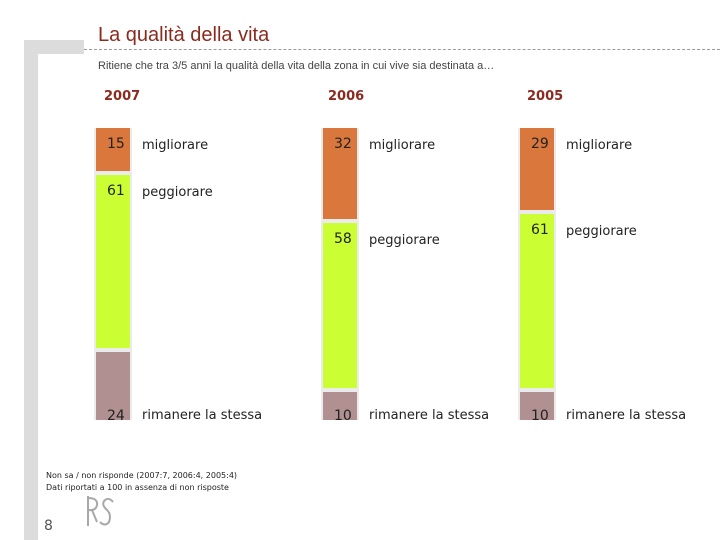  Describe the element at coordinates (116, 144) in the screenshot. I see `data-label-2007-0: 15` at that location.